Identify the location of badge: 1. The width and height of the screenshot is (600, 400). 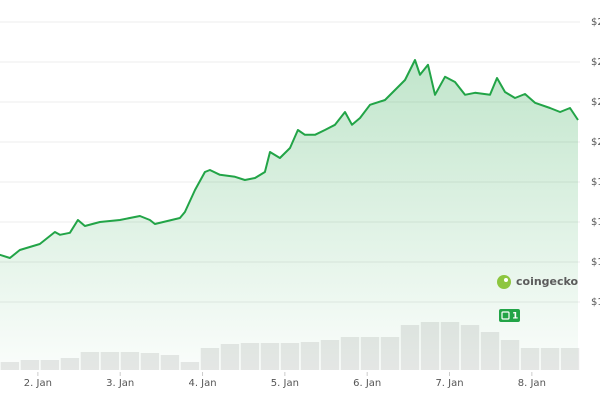
(509, 315).